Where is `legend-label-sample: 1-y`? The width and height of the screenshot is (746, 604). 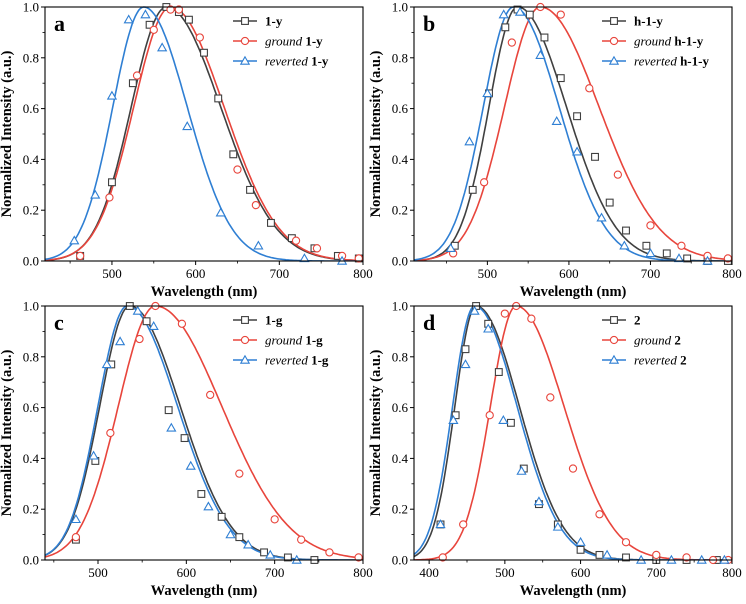
legend-label-sample: 1-y is located at coordinates (314, 41).